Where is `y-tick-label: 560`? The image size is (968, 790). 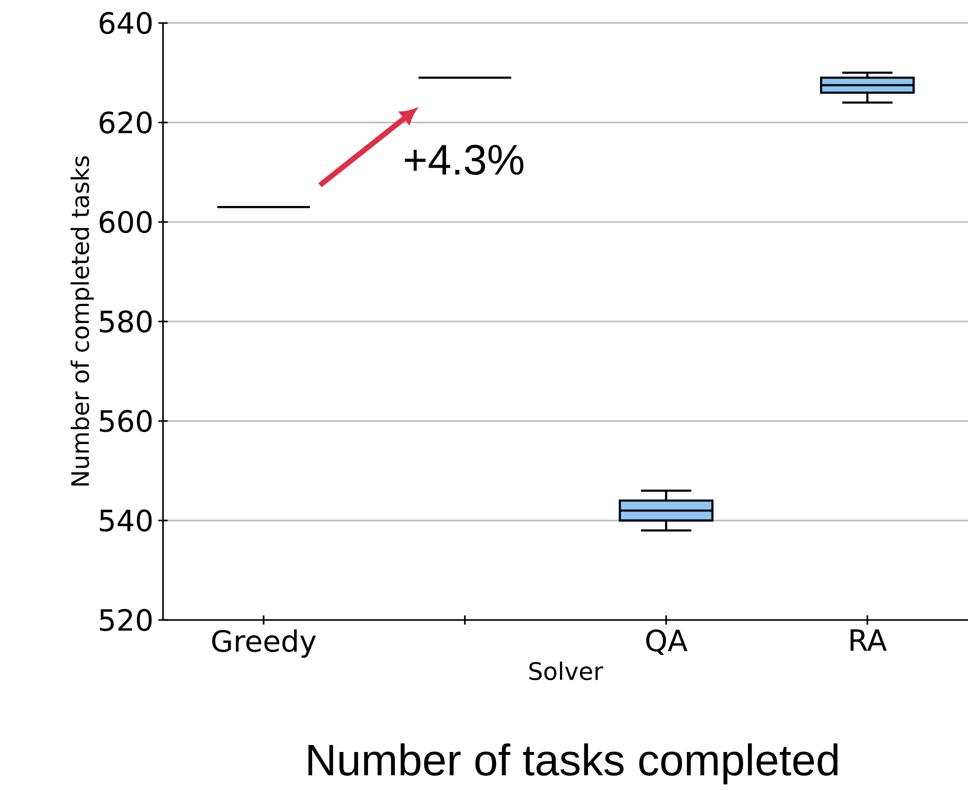 y-tick-label: 560 is located at coordinates (126, 421).